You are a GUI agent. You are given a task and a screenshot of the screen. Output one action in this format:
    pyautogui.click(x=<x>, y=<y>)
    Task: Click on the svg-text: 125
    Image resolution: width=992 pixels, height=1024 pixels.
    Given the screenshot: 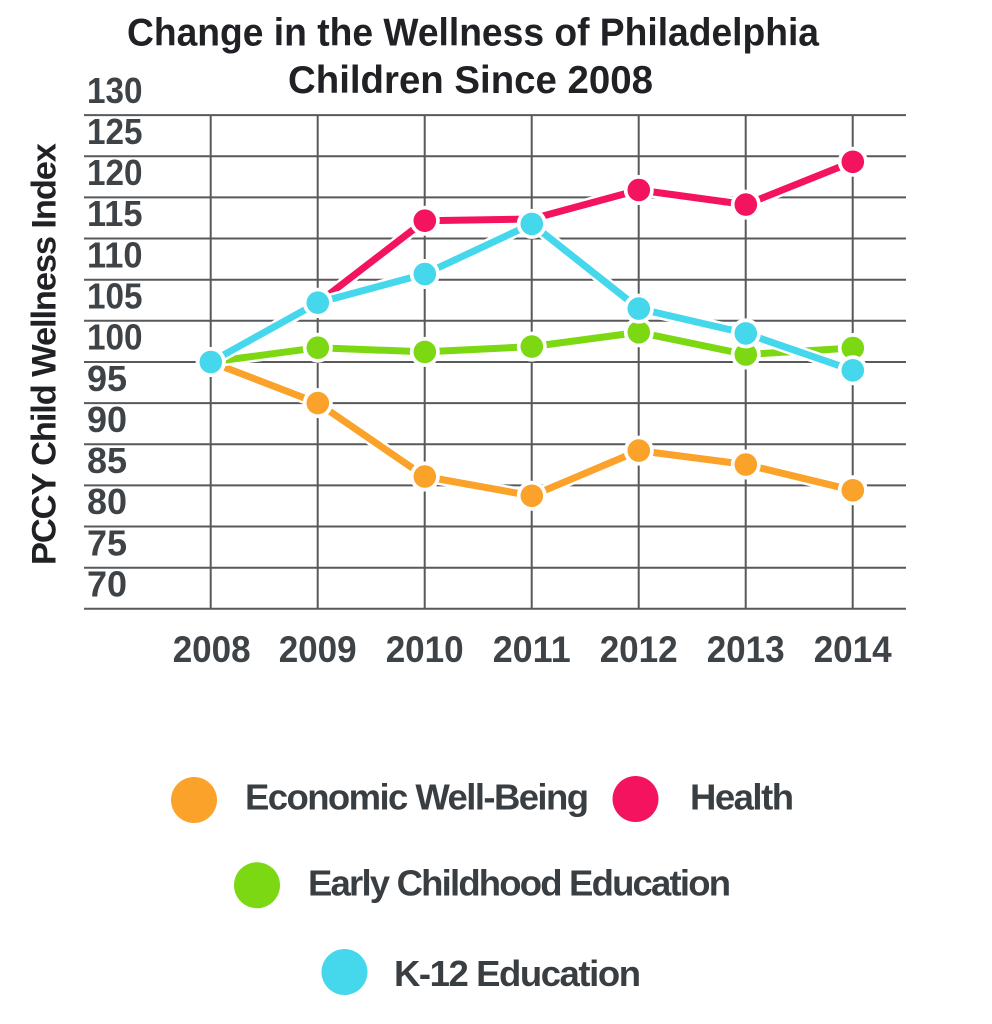 What is the action you would take?
    pyautogui.click(x=115, y=131)
    